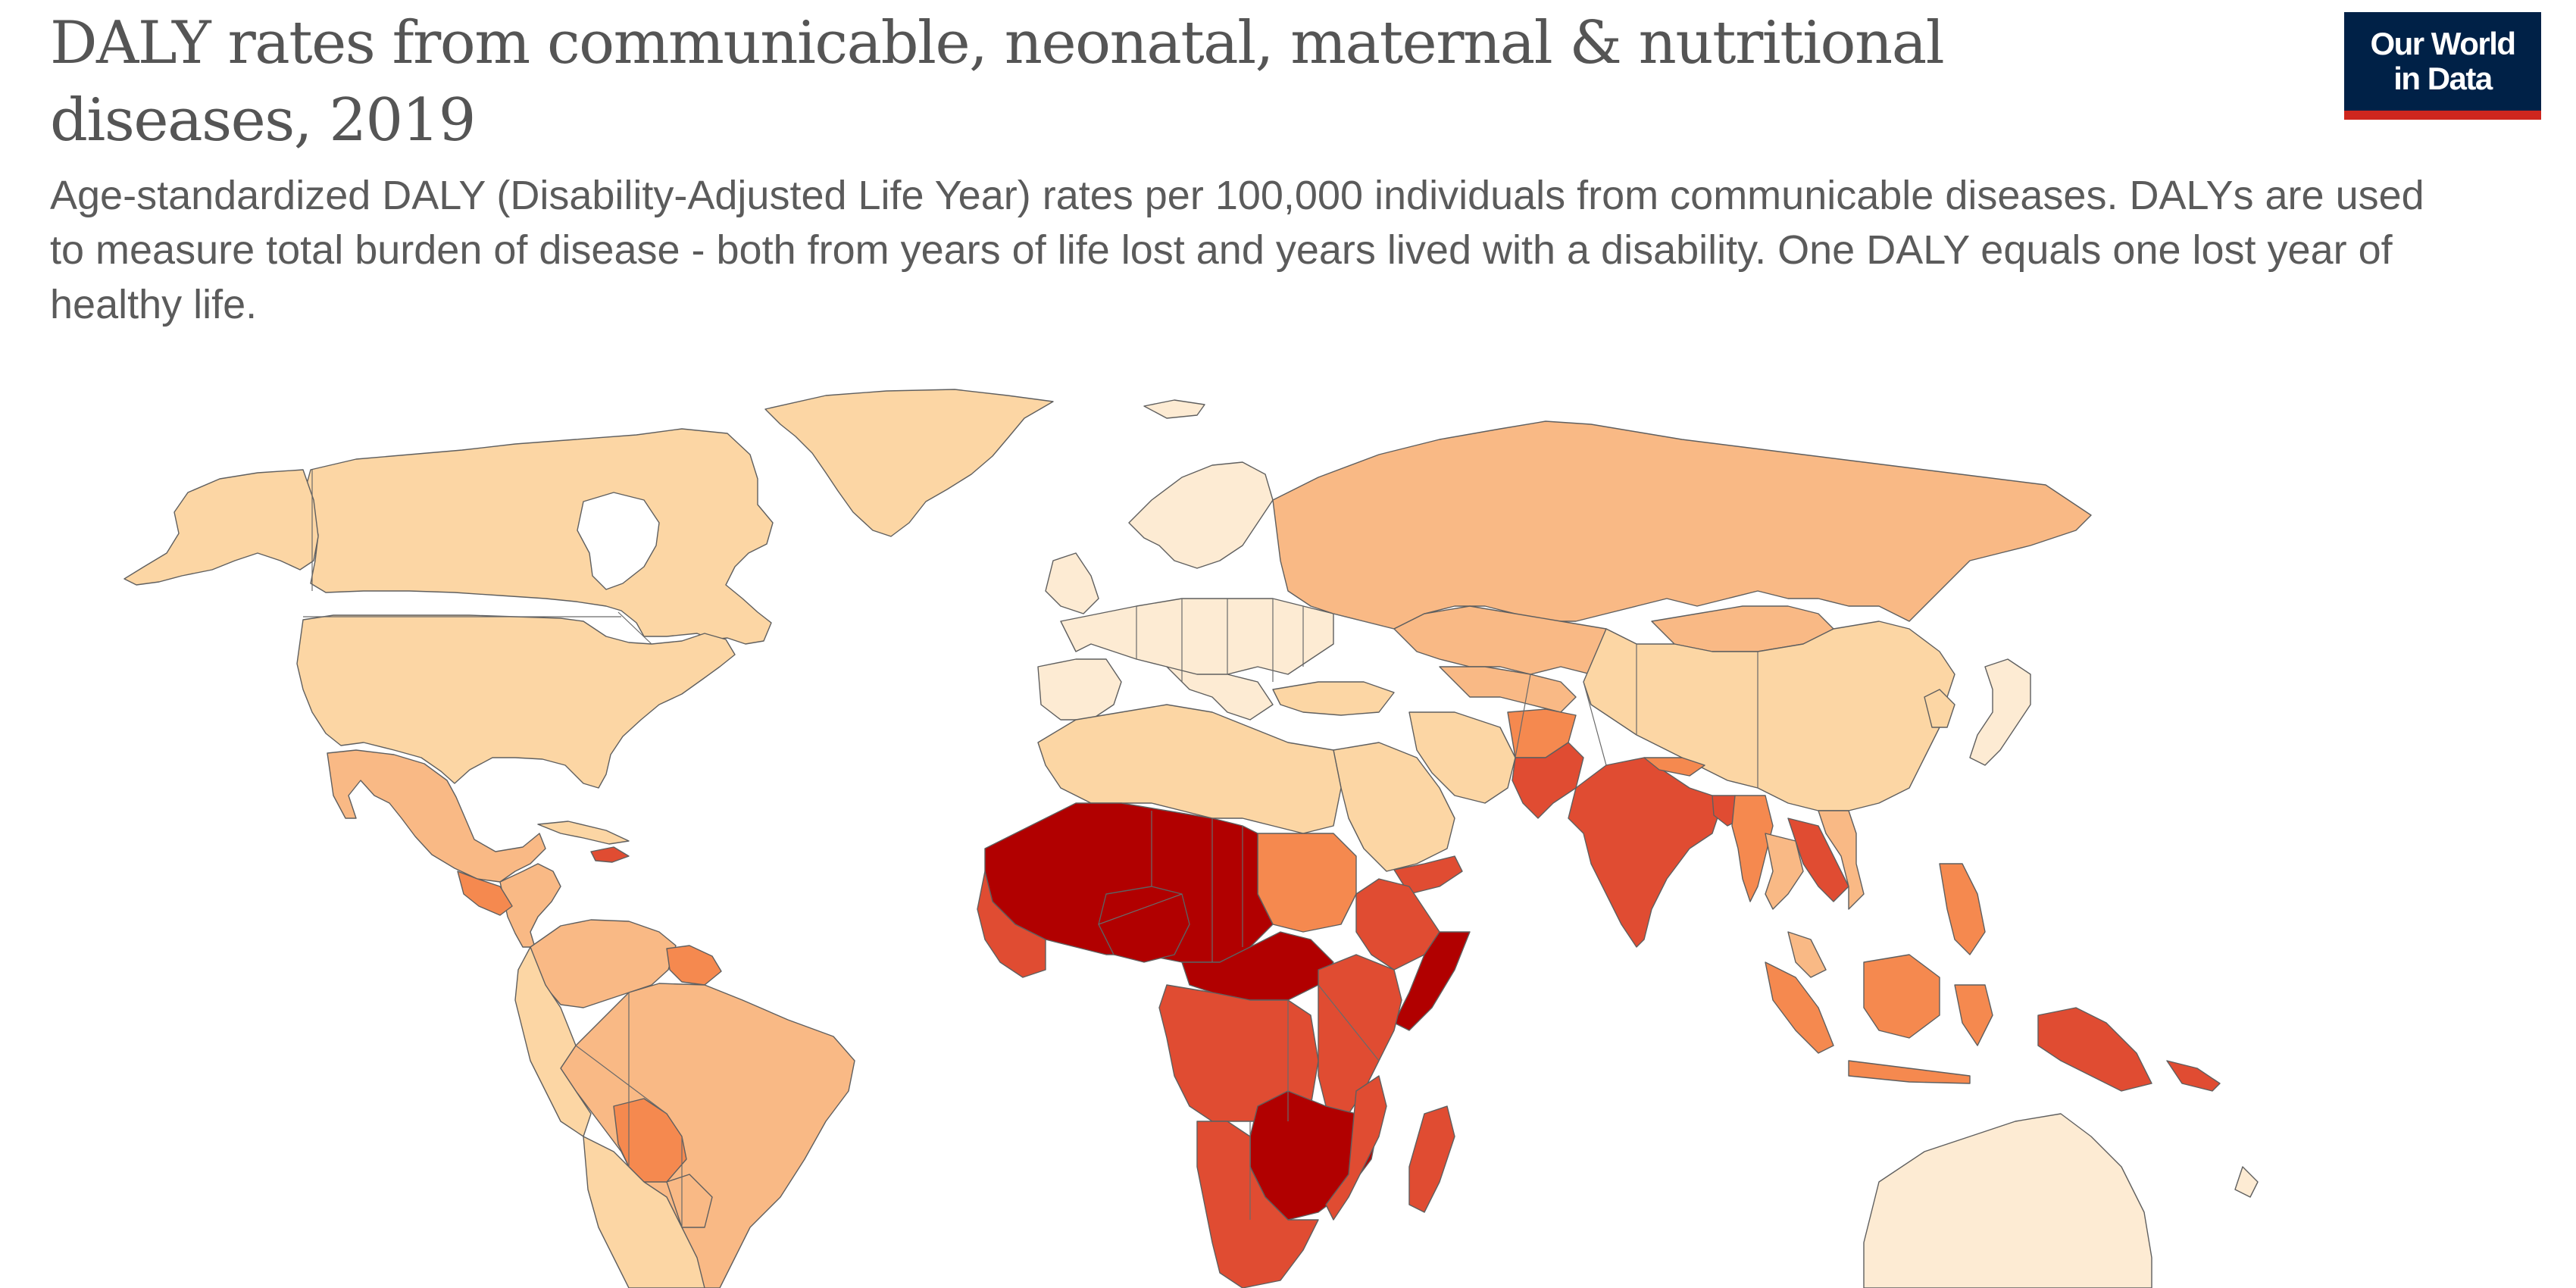  I want to click on country-indonesia-sumatra, so click(1800, 1008).